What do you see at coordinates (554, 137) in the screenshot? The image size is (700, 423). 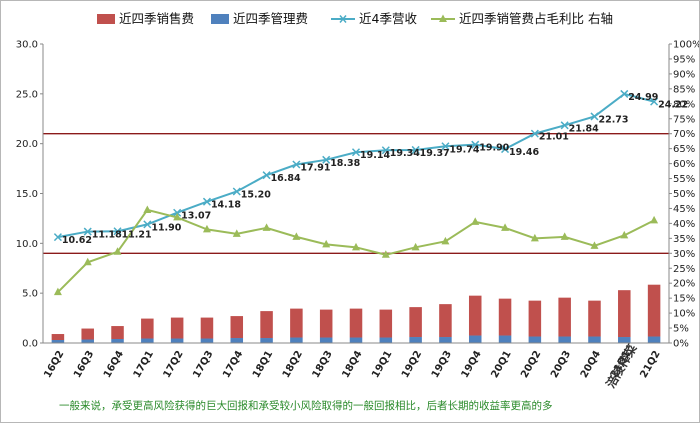 I see `revenue-data-label: 21.01` at bounding box center [554, 137].